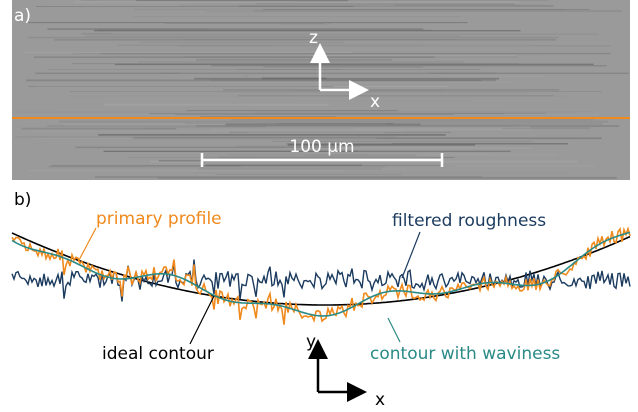 This screenshot has height=412, width=638. Describe the element at coordinates (469, 221) in the screenshot. I see `curve-label: filtered roughness` at that location.